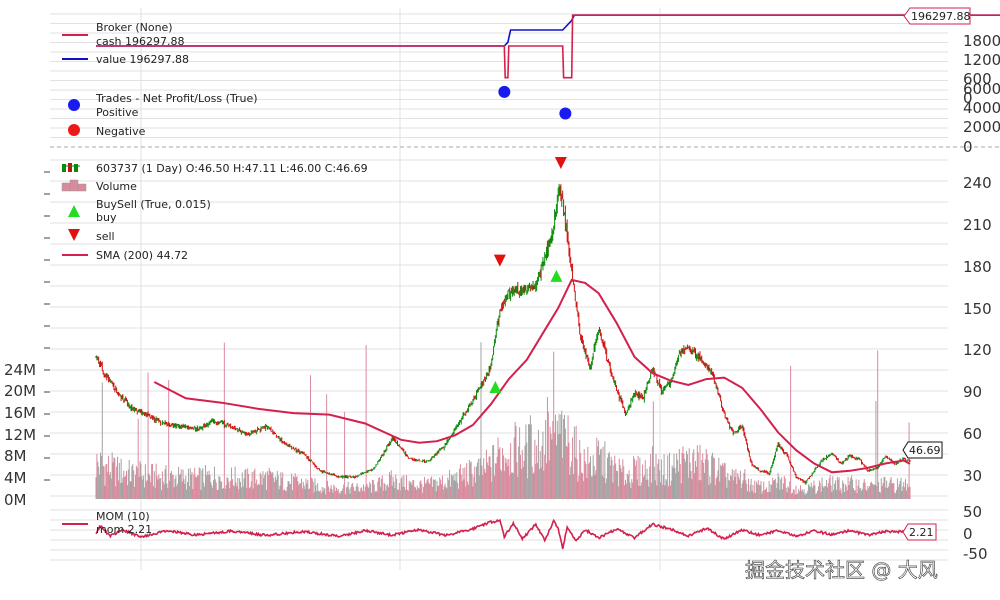 The image size is (1000, 600). What do you see at coordinates (981, 41) in the screenshot?
I see `tick-label: 1800` at bounding box center [981, 41].